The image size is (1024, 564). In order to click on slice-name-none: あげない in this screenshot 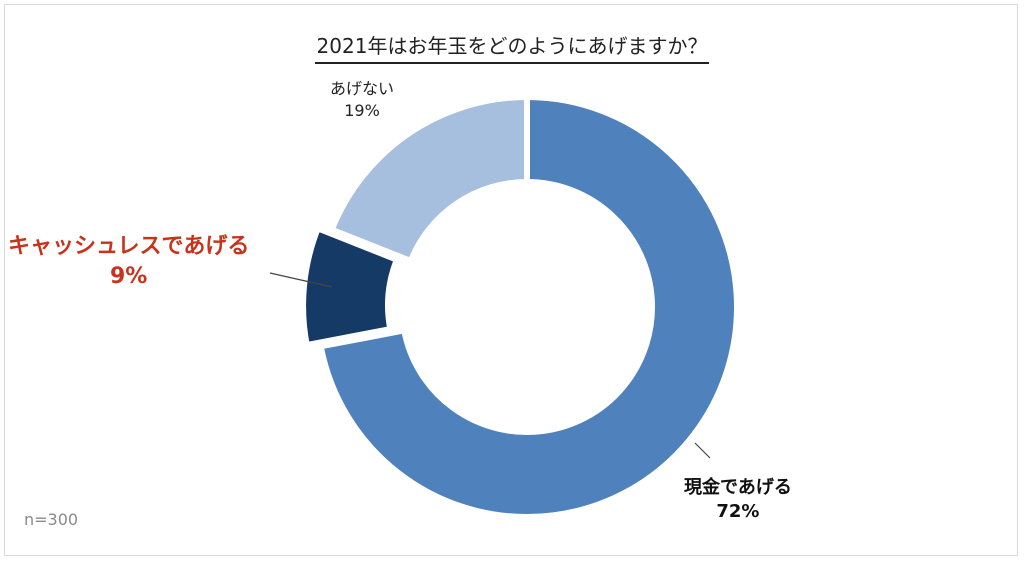, I will do `click(362, 88)`.